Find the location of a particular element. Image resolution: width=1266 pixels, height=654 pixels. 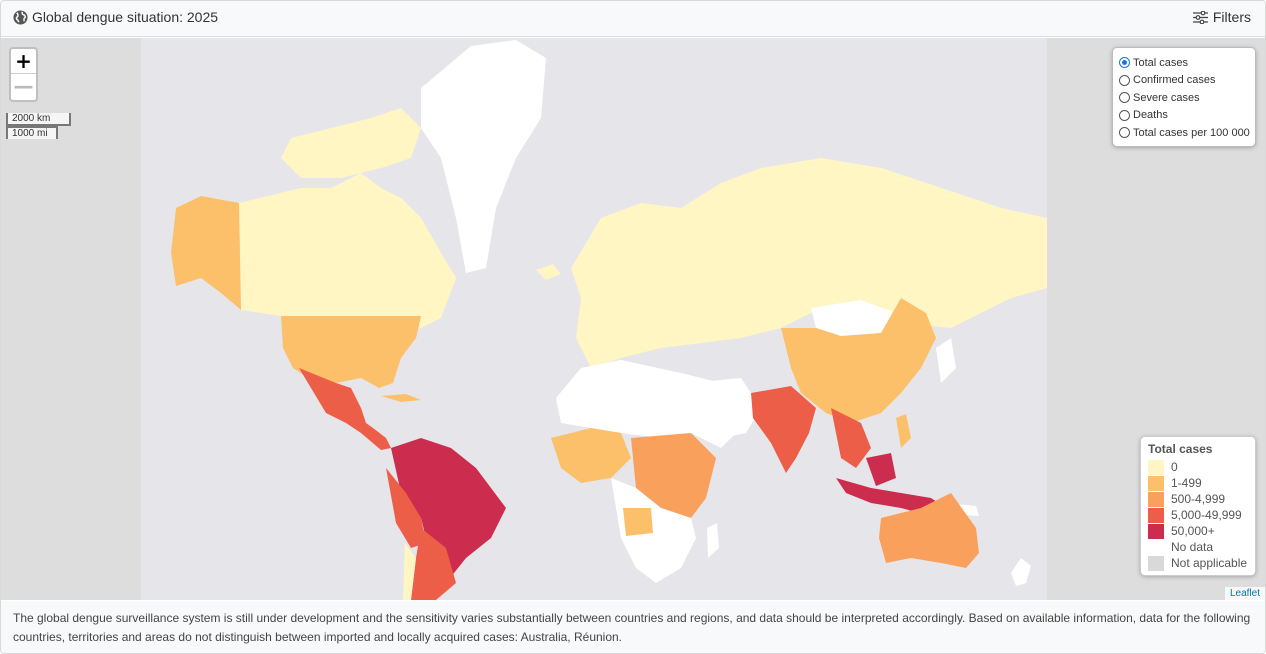

region-china is located at coordinates (858, 360).